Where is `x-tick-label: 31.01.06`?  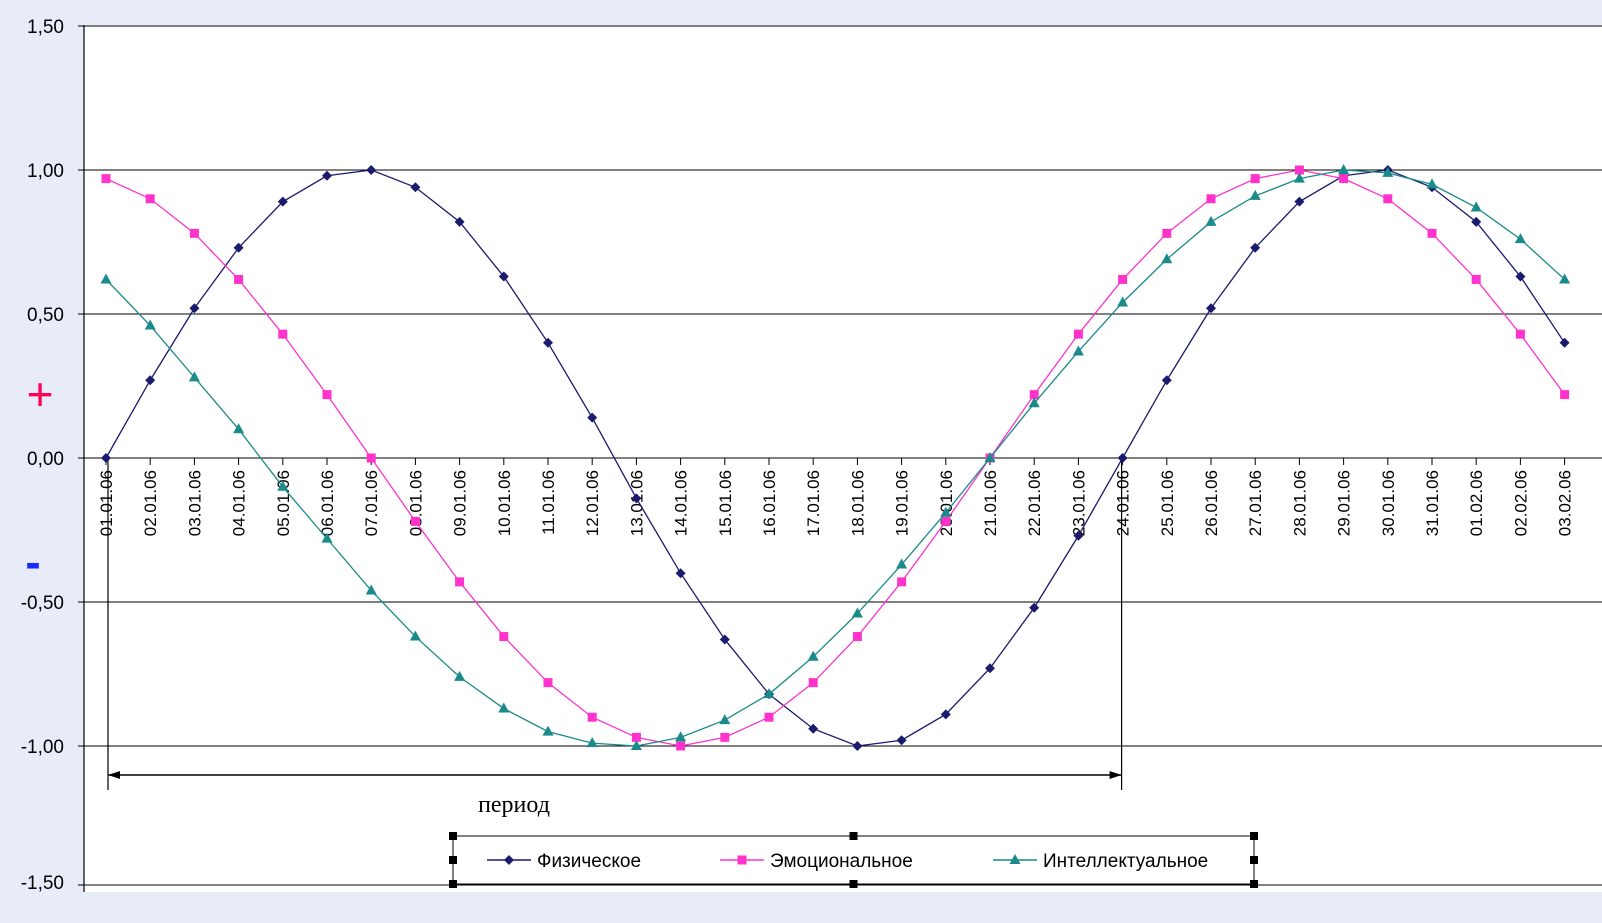
x-tick-label: 31.01.06 is located at coordinates (1432, 503).